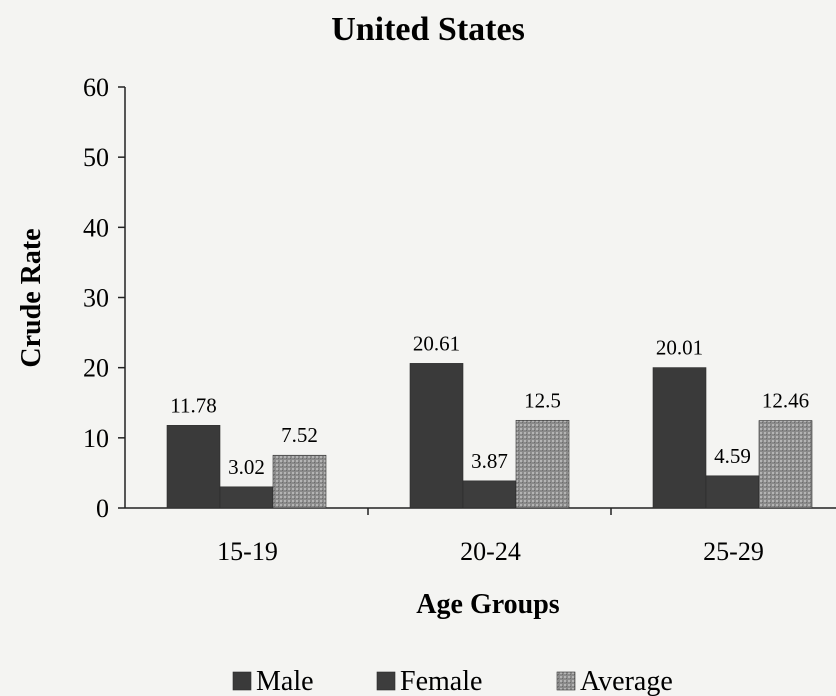 The width and height of the screenshot is (836, 696). Describe the element at coordinates (247, 551) in the screenshot. I see `x-tick-label: 15-19` at that location.